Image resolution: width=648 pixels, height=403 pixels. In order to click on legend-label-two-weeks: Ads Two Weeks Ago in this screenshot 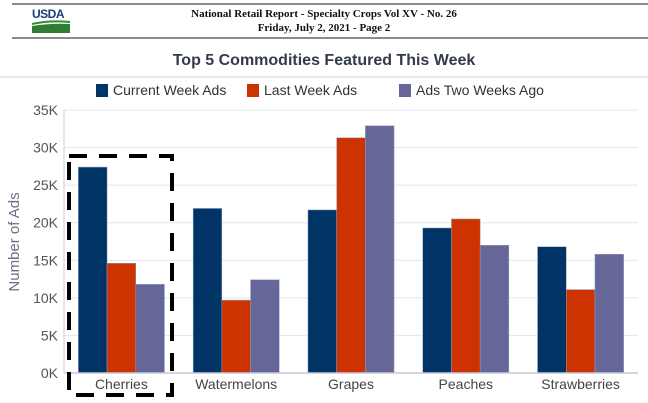, I will do `click(480, 90)`.